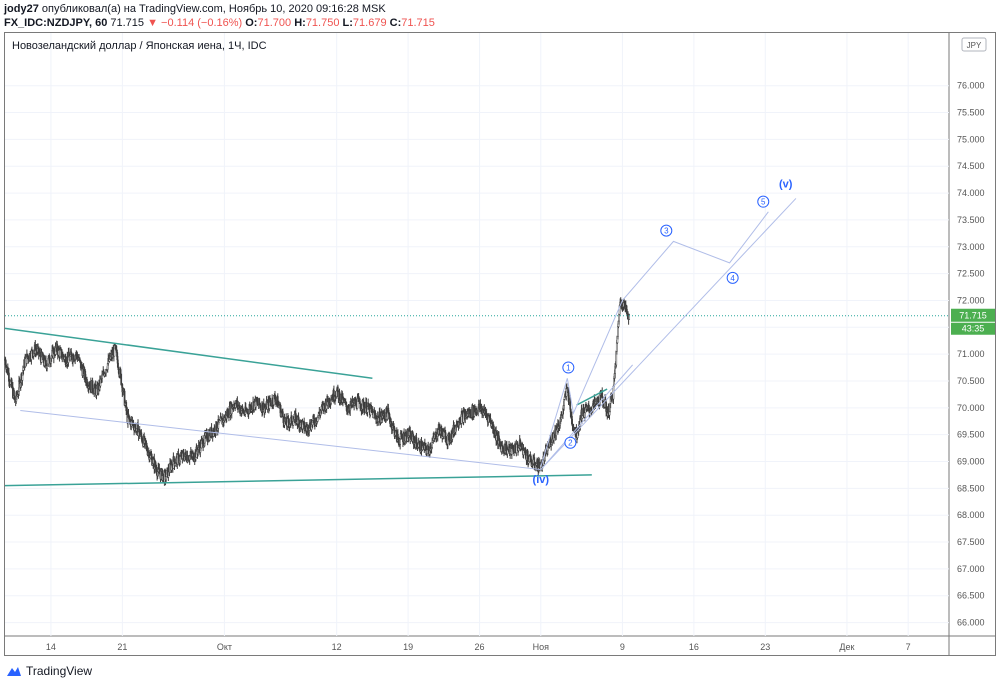 This screenshot has height=684, width=1000. I want to click on time-axis: 14 21 Окт 12 19 26 Ноя 9 16 23 Дек 7, so click(478, 647).